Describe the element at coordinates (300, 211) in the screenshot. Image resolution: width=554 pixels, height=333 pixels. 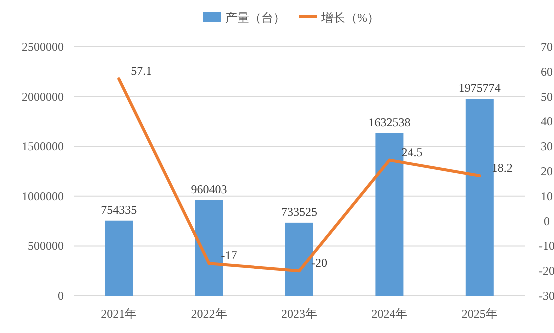
I see `data-label: 733525` at that location.